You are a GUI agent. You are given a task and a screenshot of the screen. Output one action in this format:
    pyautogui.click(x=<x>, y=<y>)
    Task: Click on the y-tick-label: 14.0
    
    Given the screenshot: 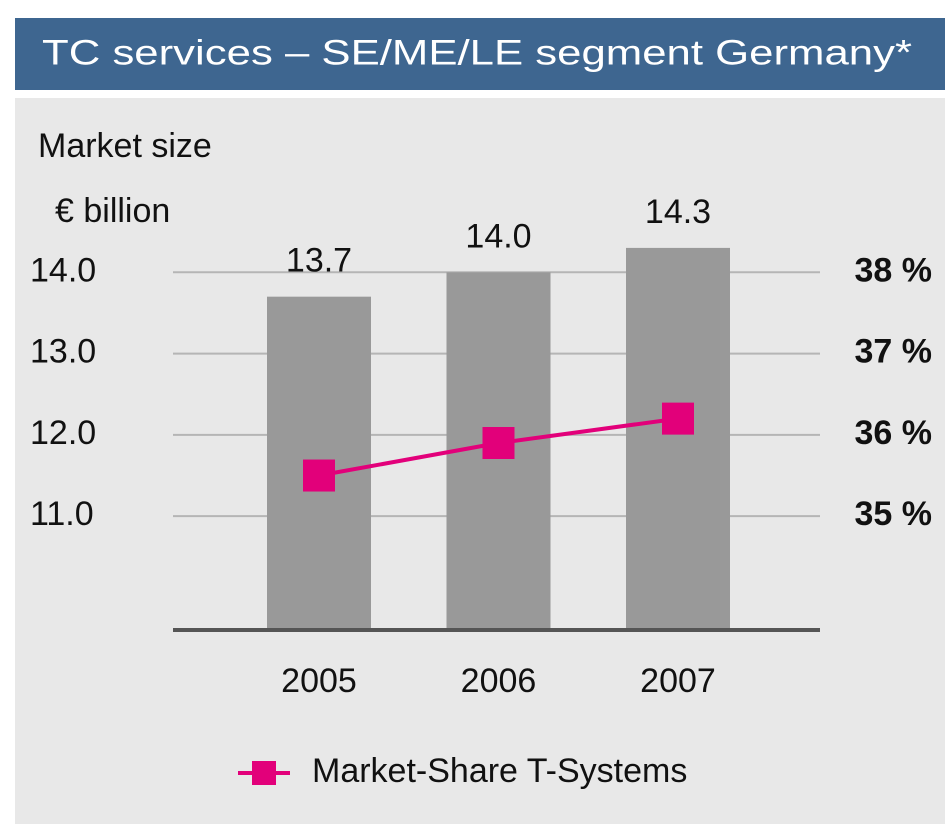 What is the action you would take?
    pyautogui.click(x=63, y=270)
    